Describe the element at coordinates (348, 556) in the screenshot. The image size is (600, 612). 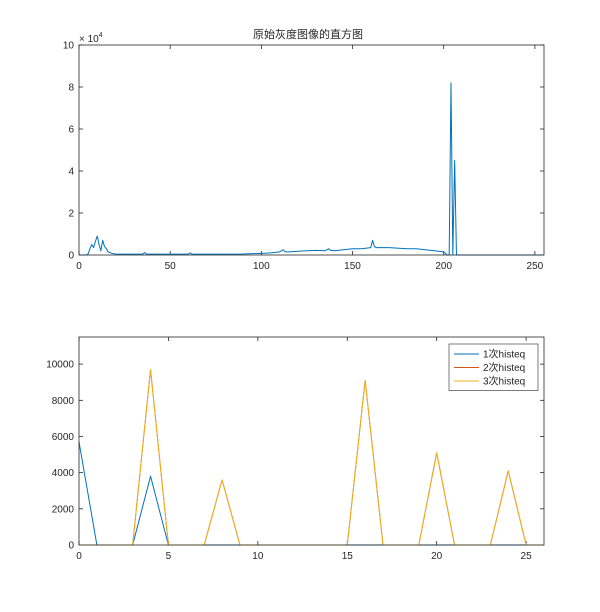
I see `x-tick-label: 15` at that location.